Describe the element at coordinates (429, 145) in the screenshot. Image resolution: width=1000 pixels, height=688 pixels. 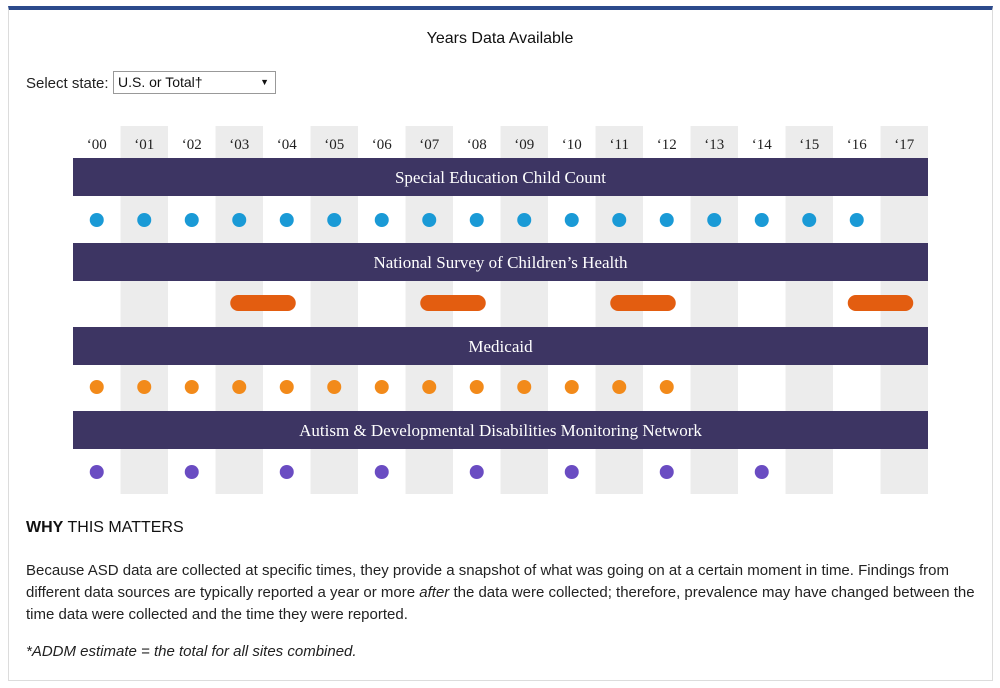
I see `year-tick-label: ‘07` at that location.